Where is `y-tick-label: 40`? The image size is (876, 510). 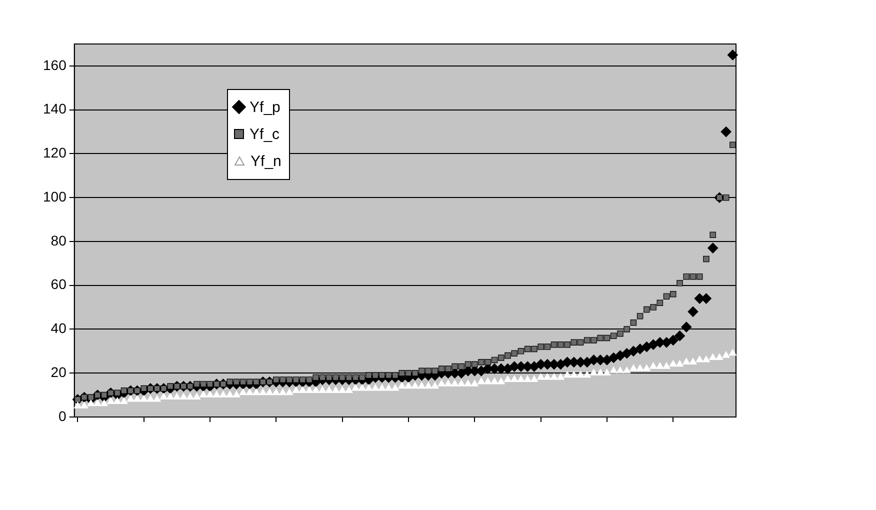
y-tick-label: 40 is located at coordinates (58, 328).